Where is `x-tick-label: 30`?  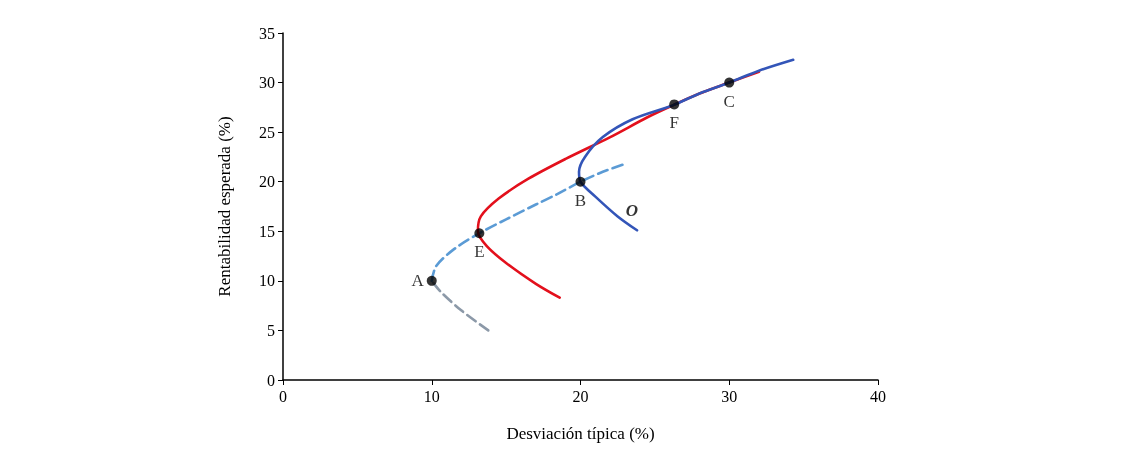 x-tick-label: 30 is located at coordinates (729, 396).